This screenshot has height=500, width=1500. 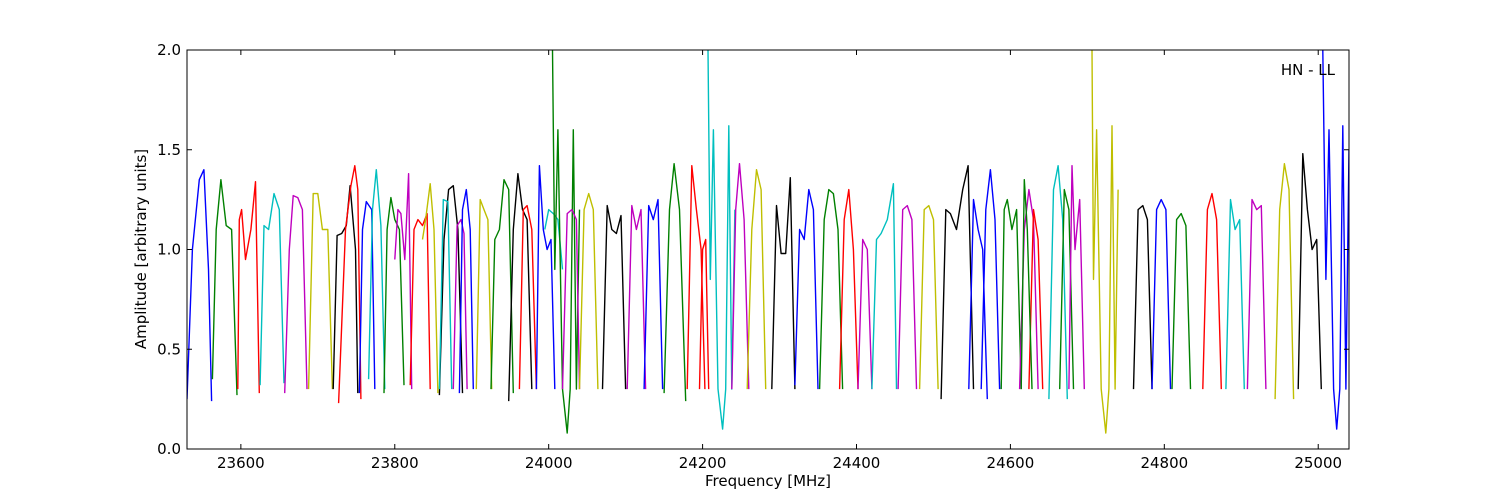 I want to click on x-tick-label-4: 24400, so click(x=857, y=463).